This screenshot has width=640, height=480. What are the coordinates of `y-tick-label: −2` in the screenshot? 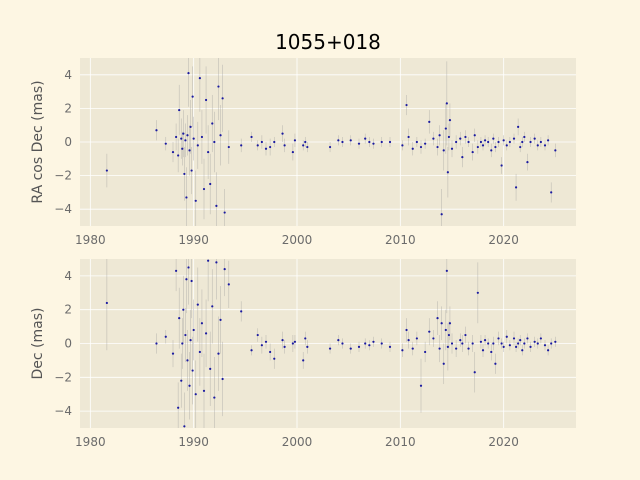 It's located at (63, 377).